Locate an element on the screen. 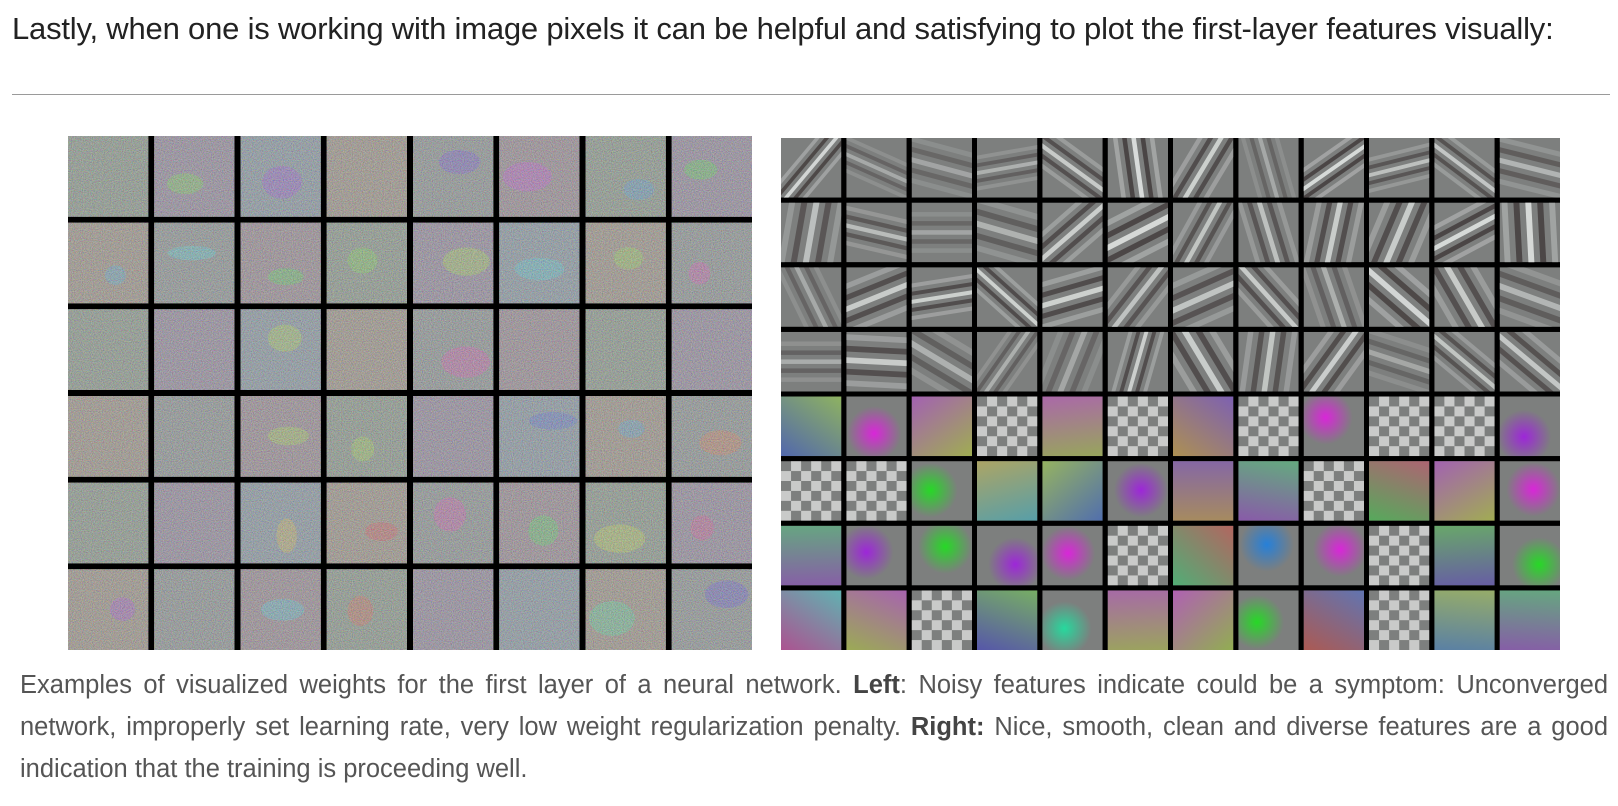  caption-left-label: Left is located at coordinates (876, 685).